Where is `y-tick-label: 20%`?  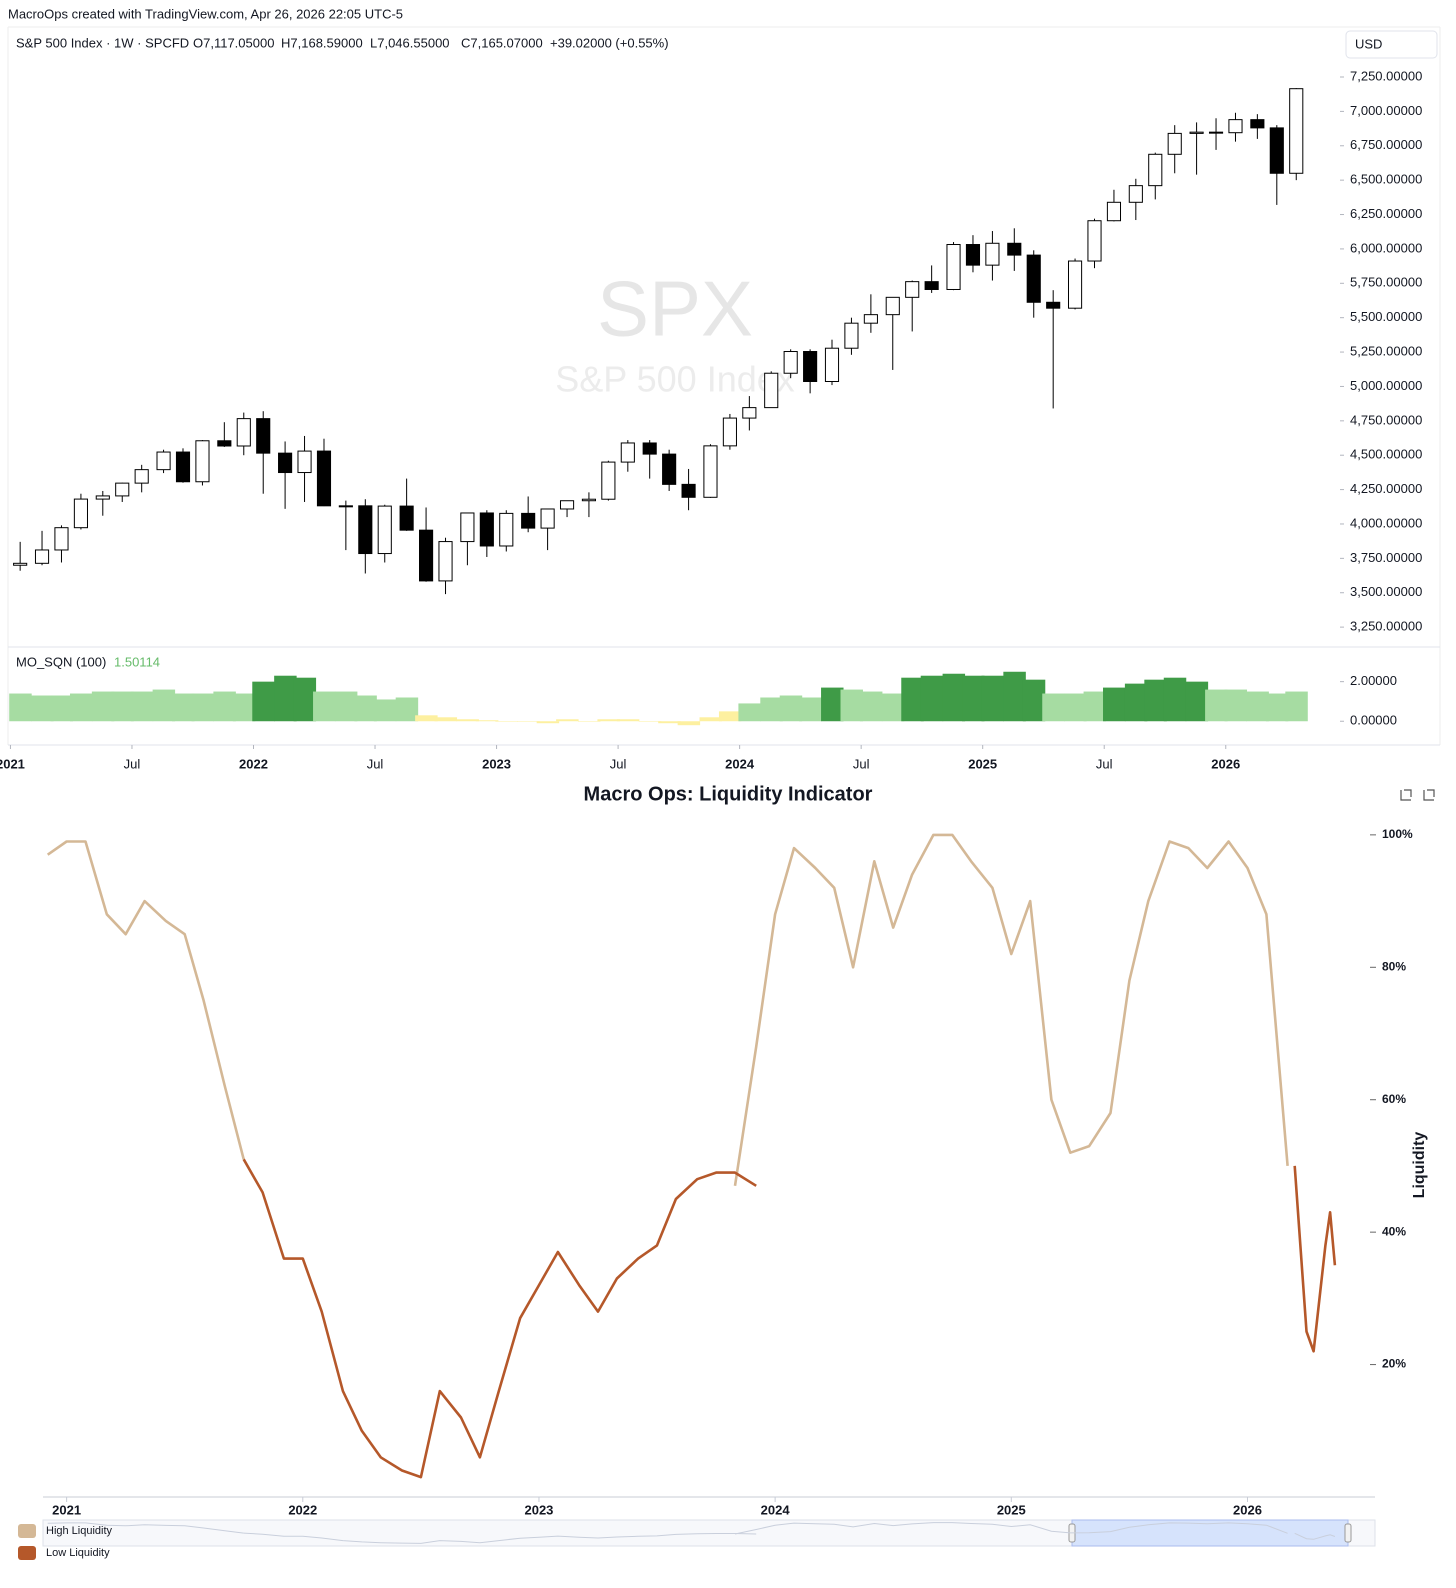
y-tick-label: 20% is located at coordinates (1394, 1364).